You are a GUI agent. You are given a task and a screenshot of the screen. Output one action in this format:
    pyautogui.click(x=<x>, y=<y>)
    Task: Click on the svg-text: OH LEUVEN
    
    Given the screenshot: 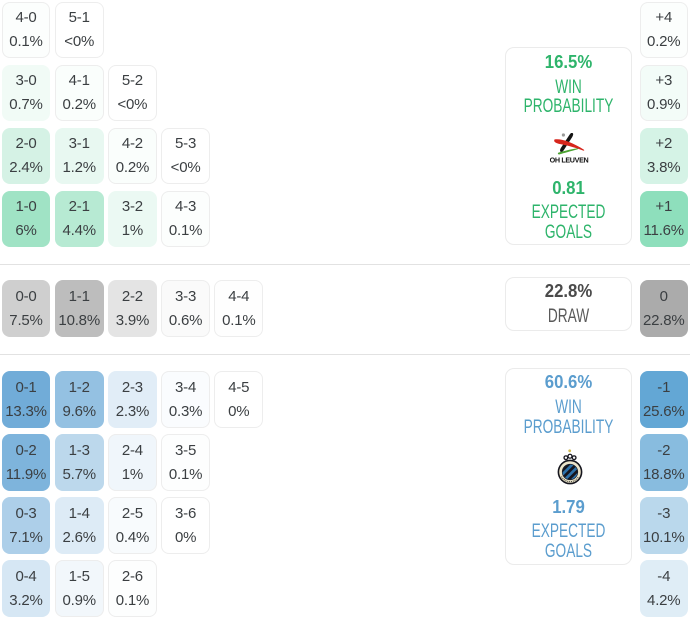 What is the action you would take?
    pyautogui.click(x=568, y=159)
    